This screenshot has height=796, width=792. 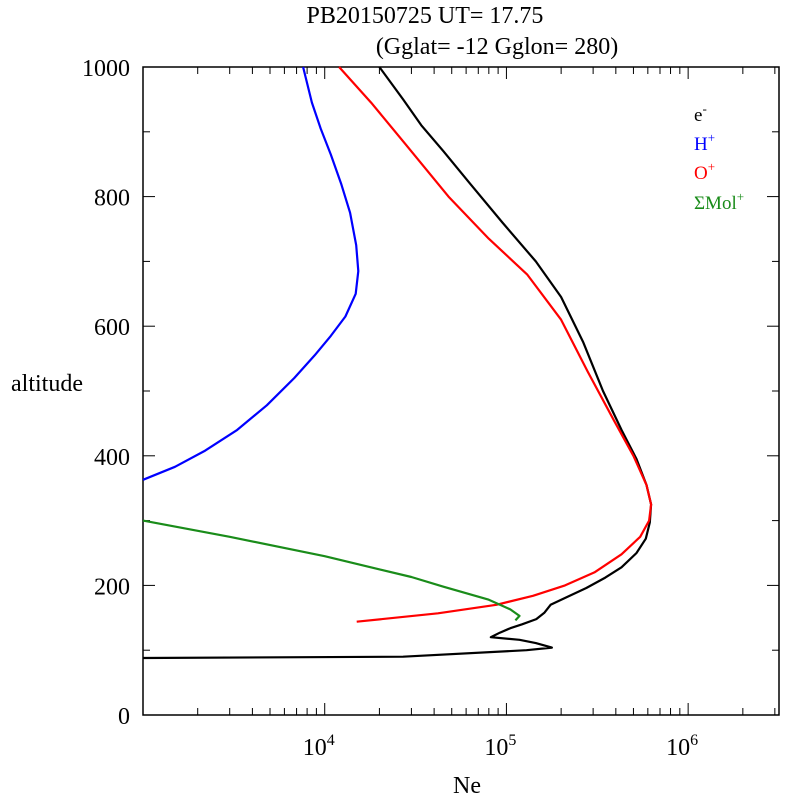 What do you see at coordinates (106, 393) in the screenshot?
I see `y-tick-labels: 0 200 400 600 800 1000` at bounding box center [106, 393].